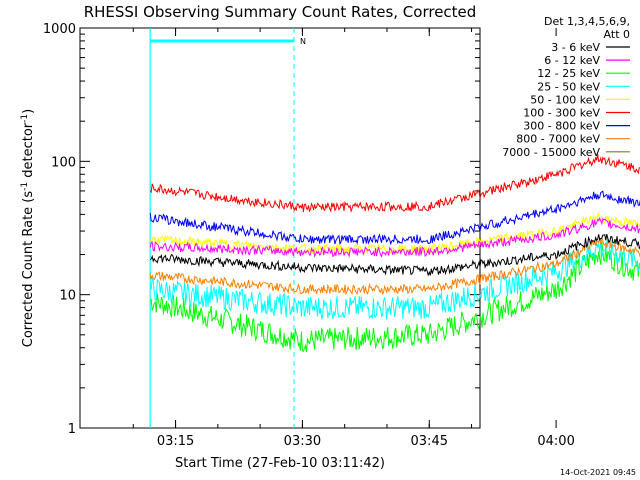 The image size is (640, 480). I want to click on legend-item-label: 3 - 6 keV, so click(575, 47).